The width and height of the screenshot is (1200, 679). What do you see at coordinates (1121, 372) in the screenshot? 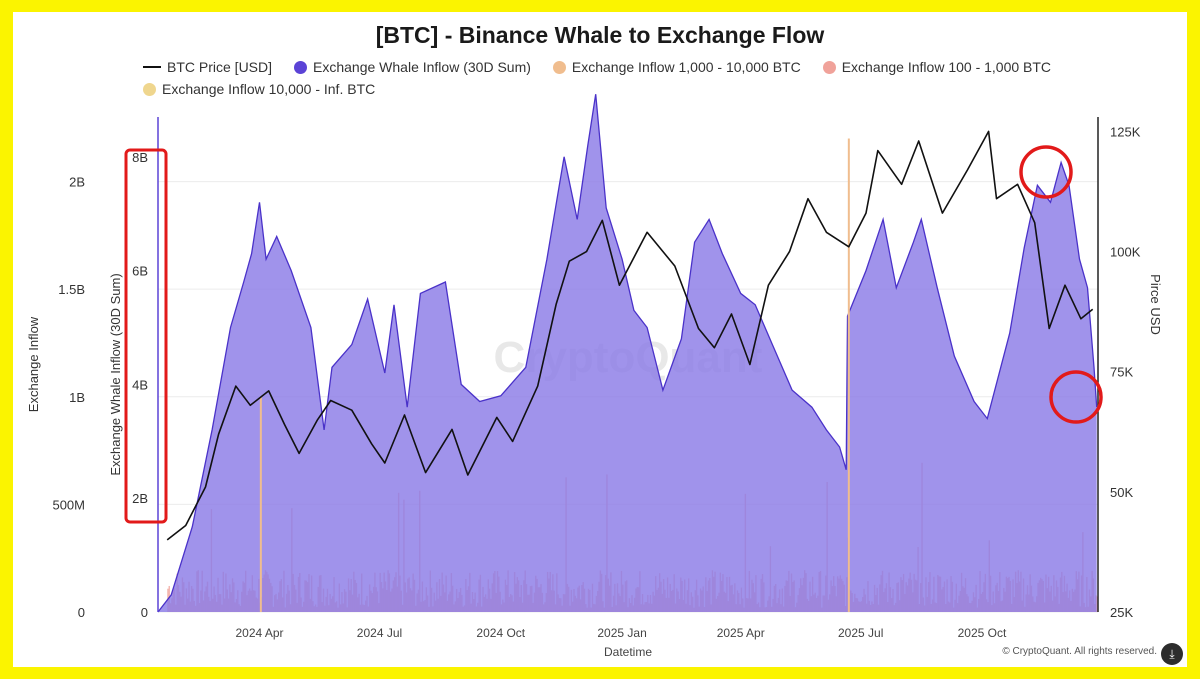
I see `right-tick-label: 75K` at bounding box center [1121, 372].